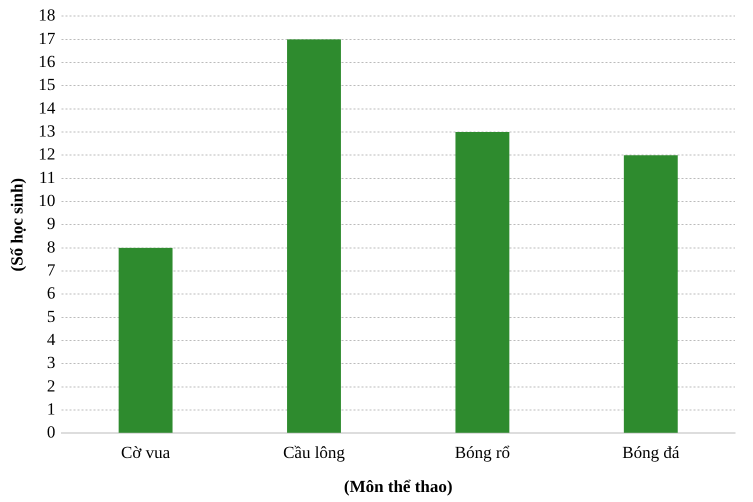 This screenshot has height=502, width=753. I want to click on x-axis-title: (Môn thể thao), so click(398, 486).